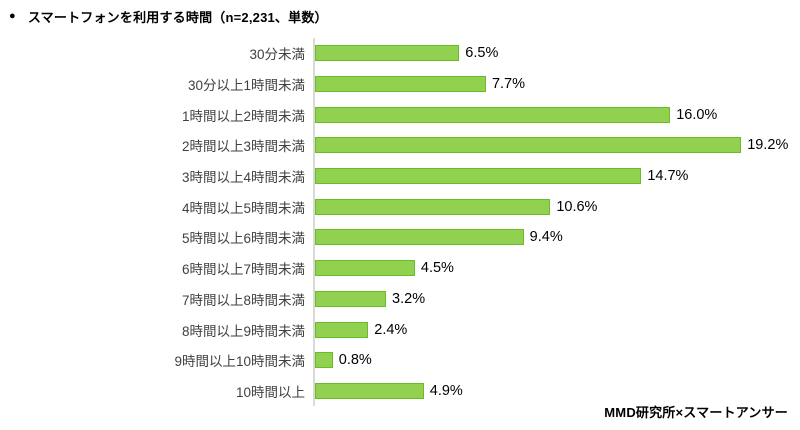 The height and width of the screenshot is (430, 800). I want to click on bar-area: 4.5%, so click(556, 268).